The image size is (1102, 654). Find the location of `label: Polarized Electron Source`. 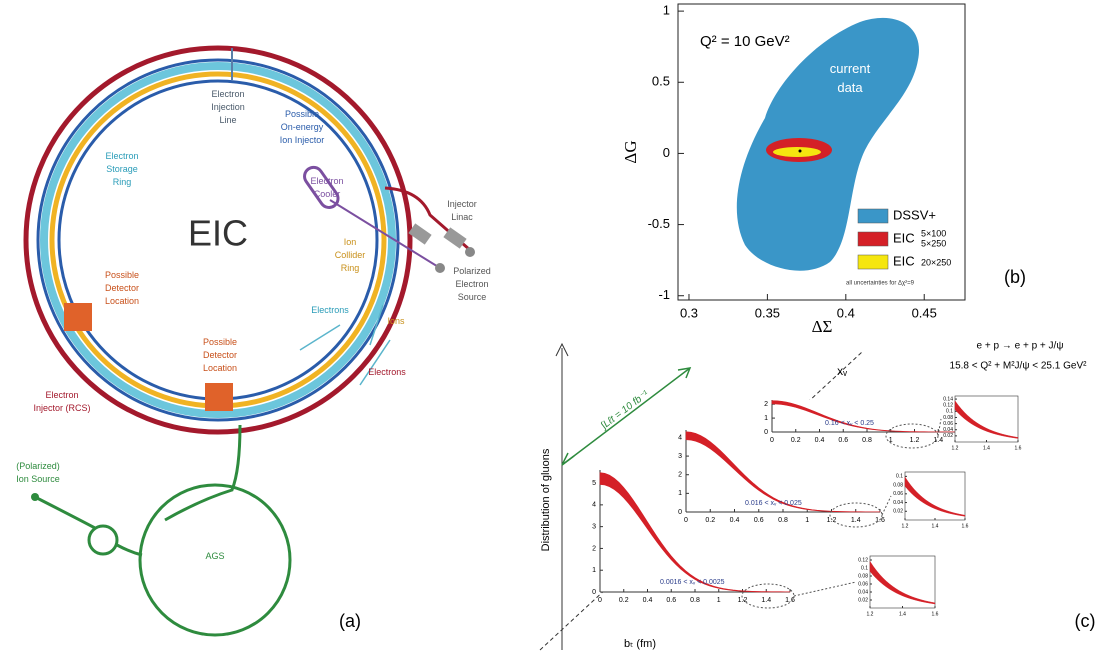

label: Polarized Electron Source is located at coordinates (472, 284).